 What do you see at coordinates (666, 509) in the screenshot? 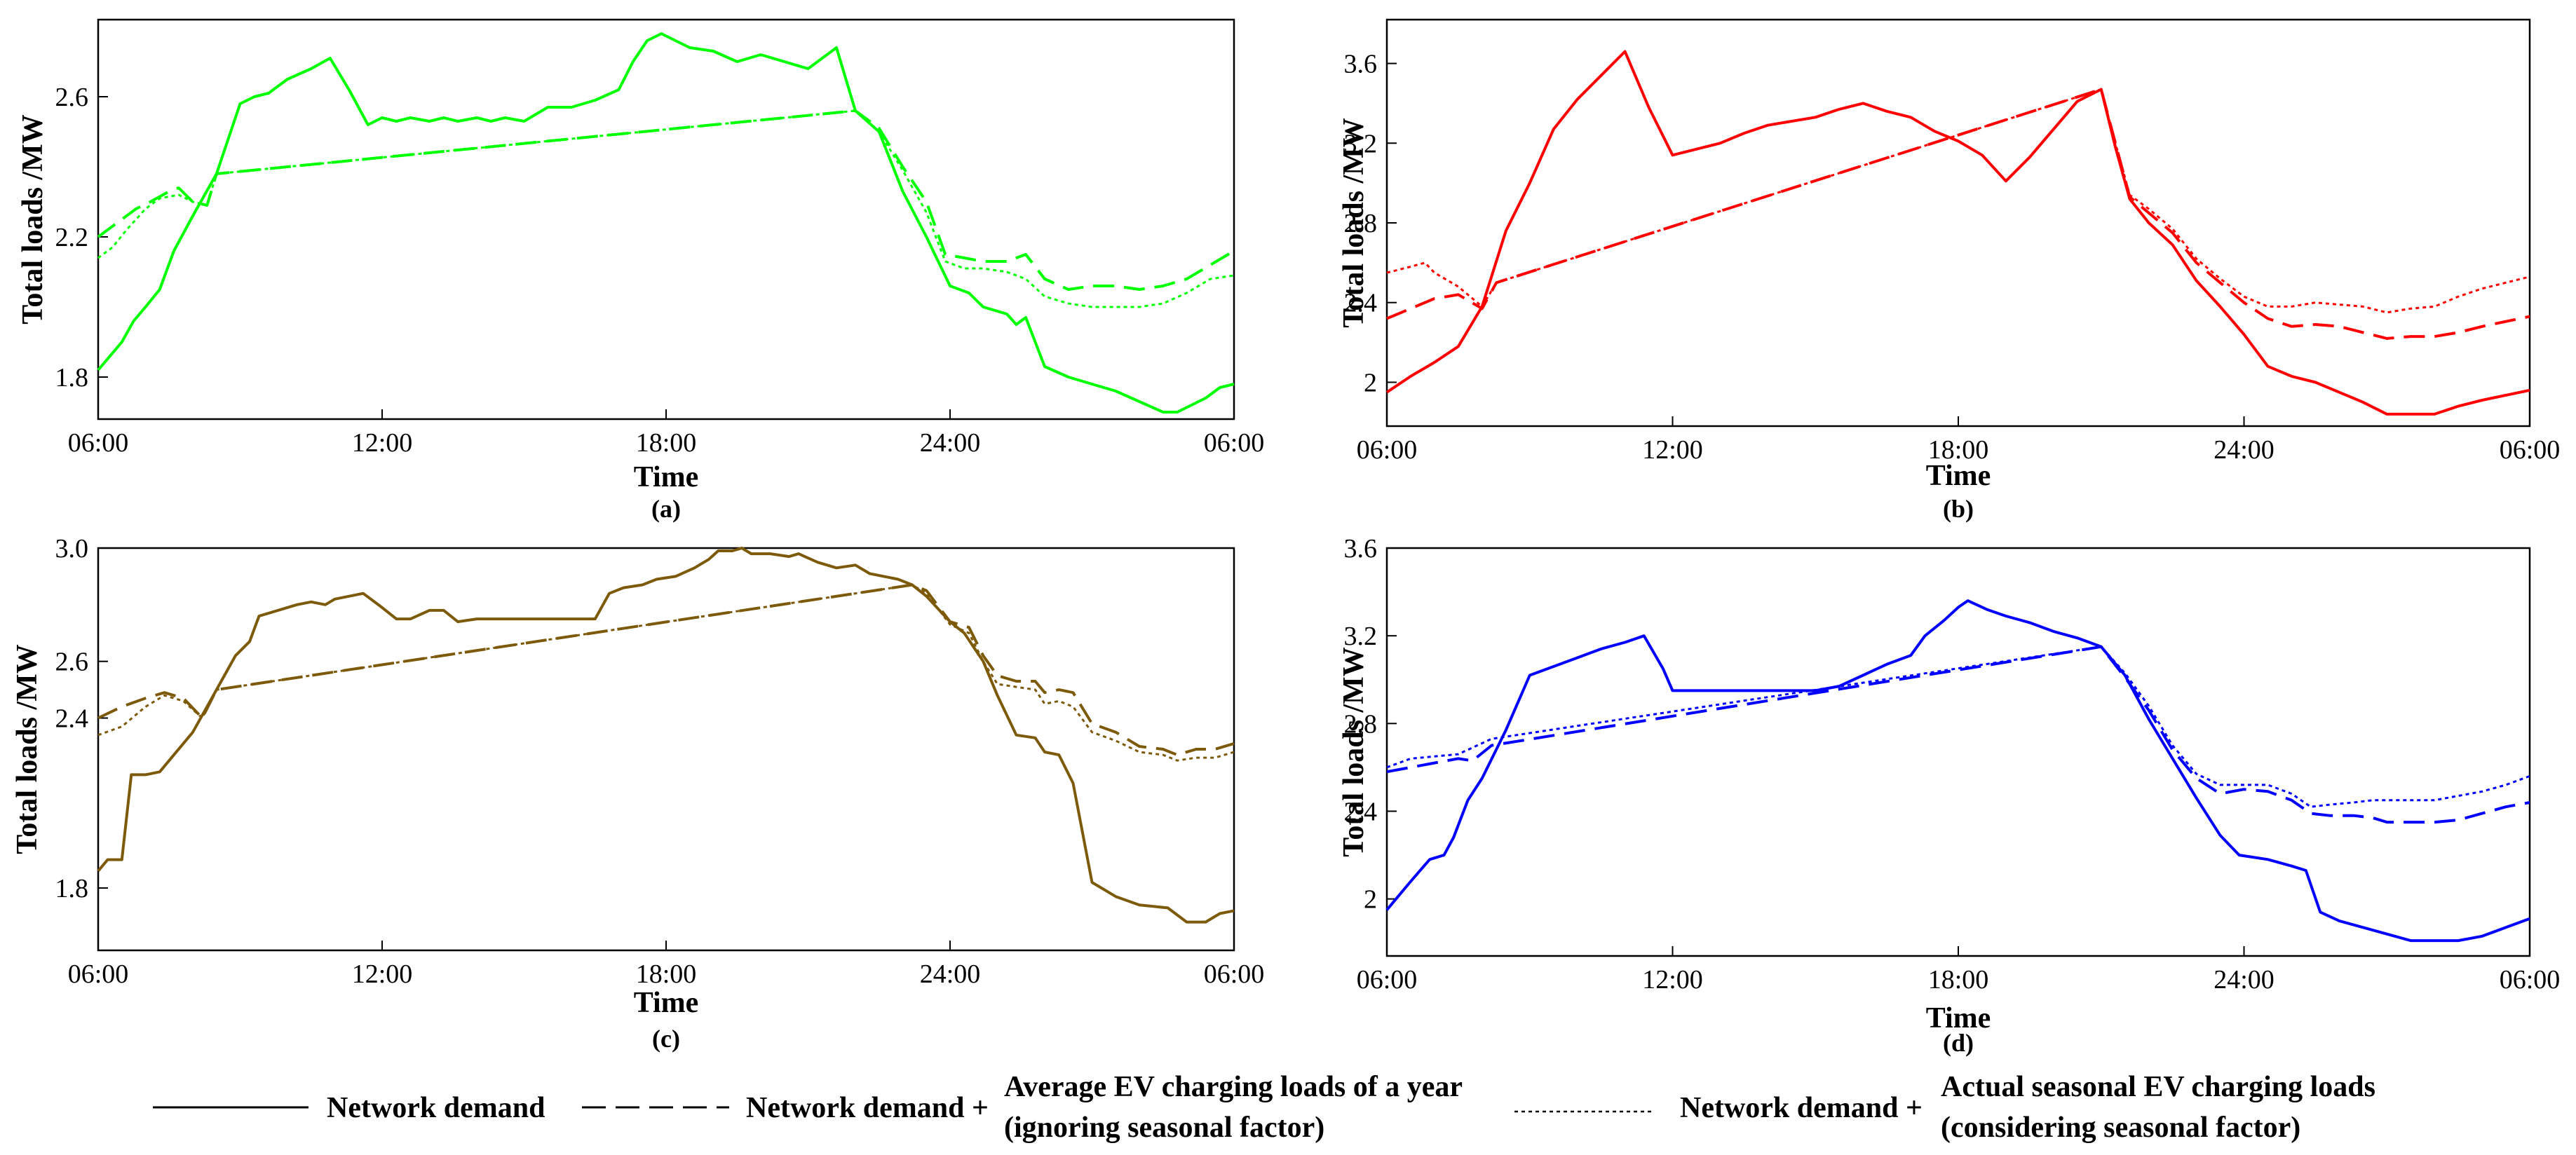
I see `panel-label: (a)` at bounding box center [666, 509].